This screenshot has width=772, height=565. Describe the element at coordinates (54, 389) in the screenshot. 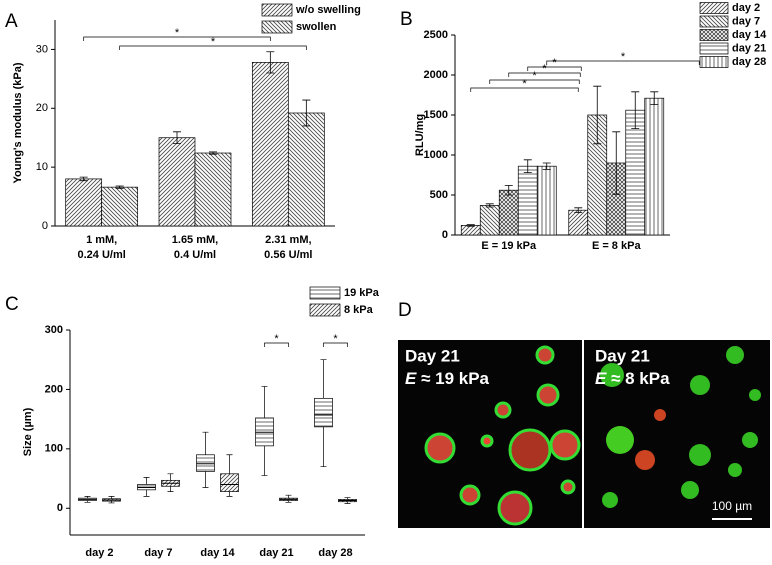

I see `y-tick-label: 200` at that location.